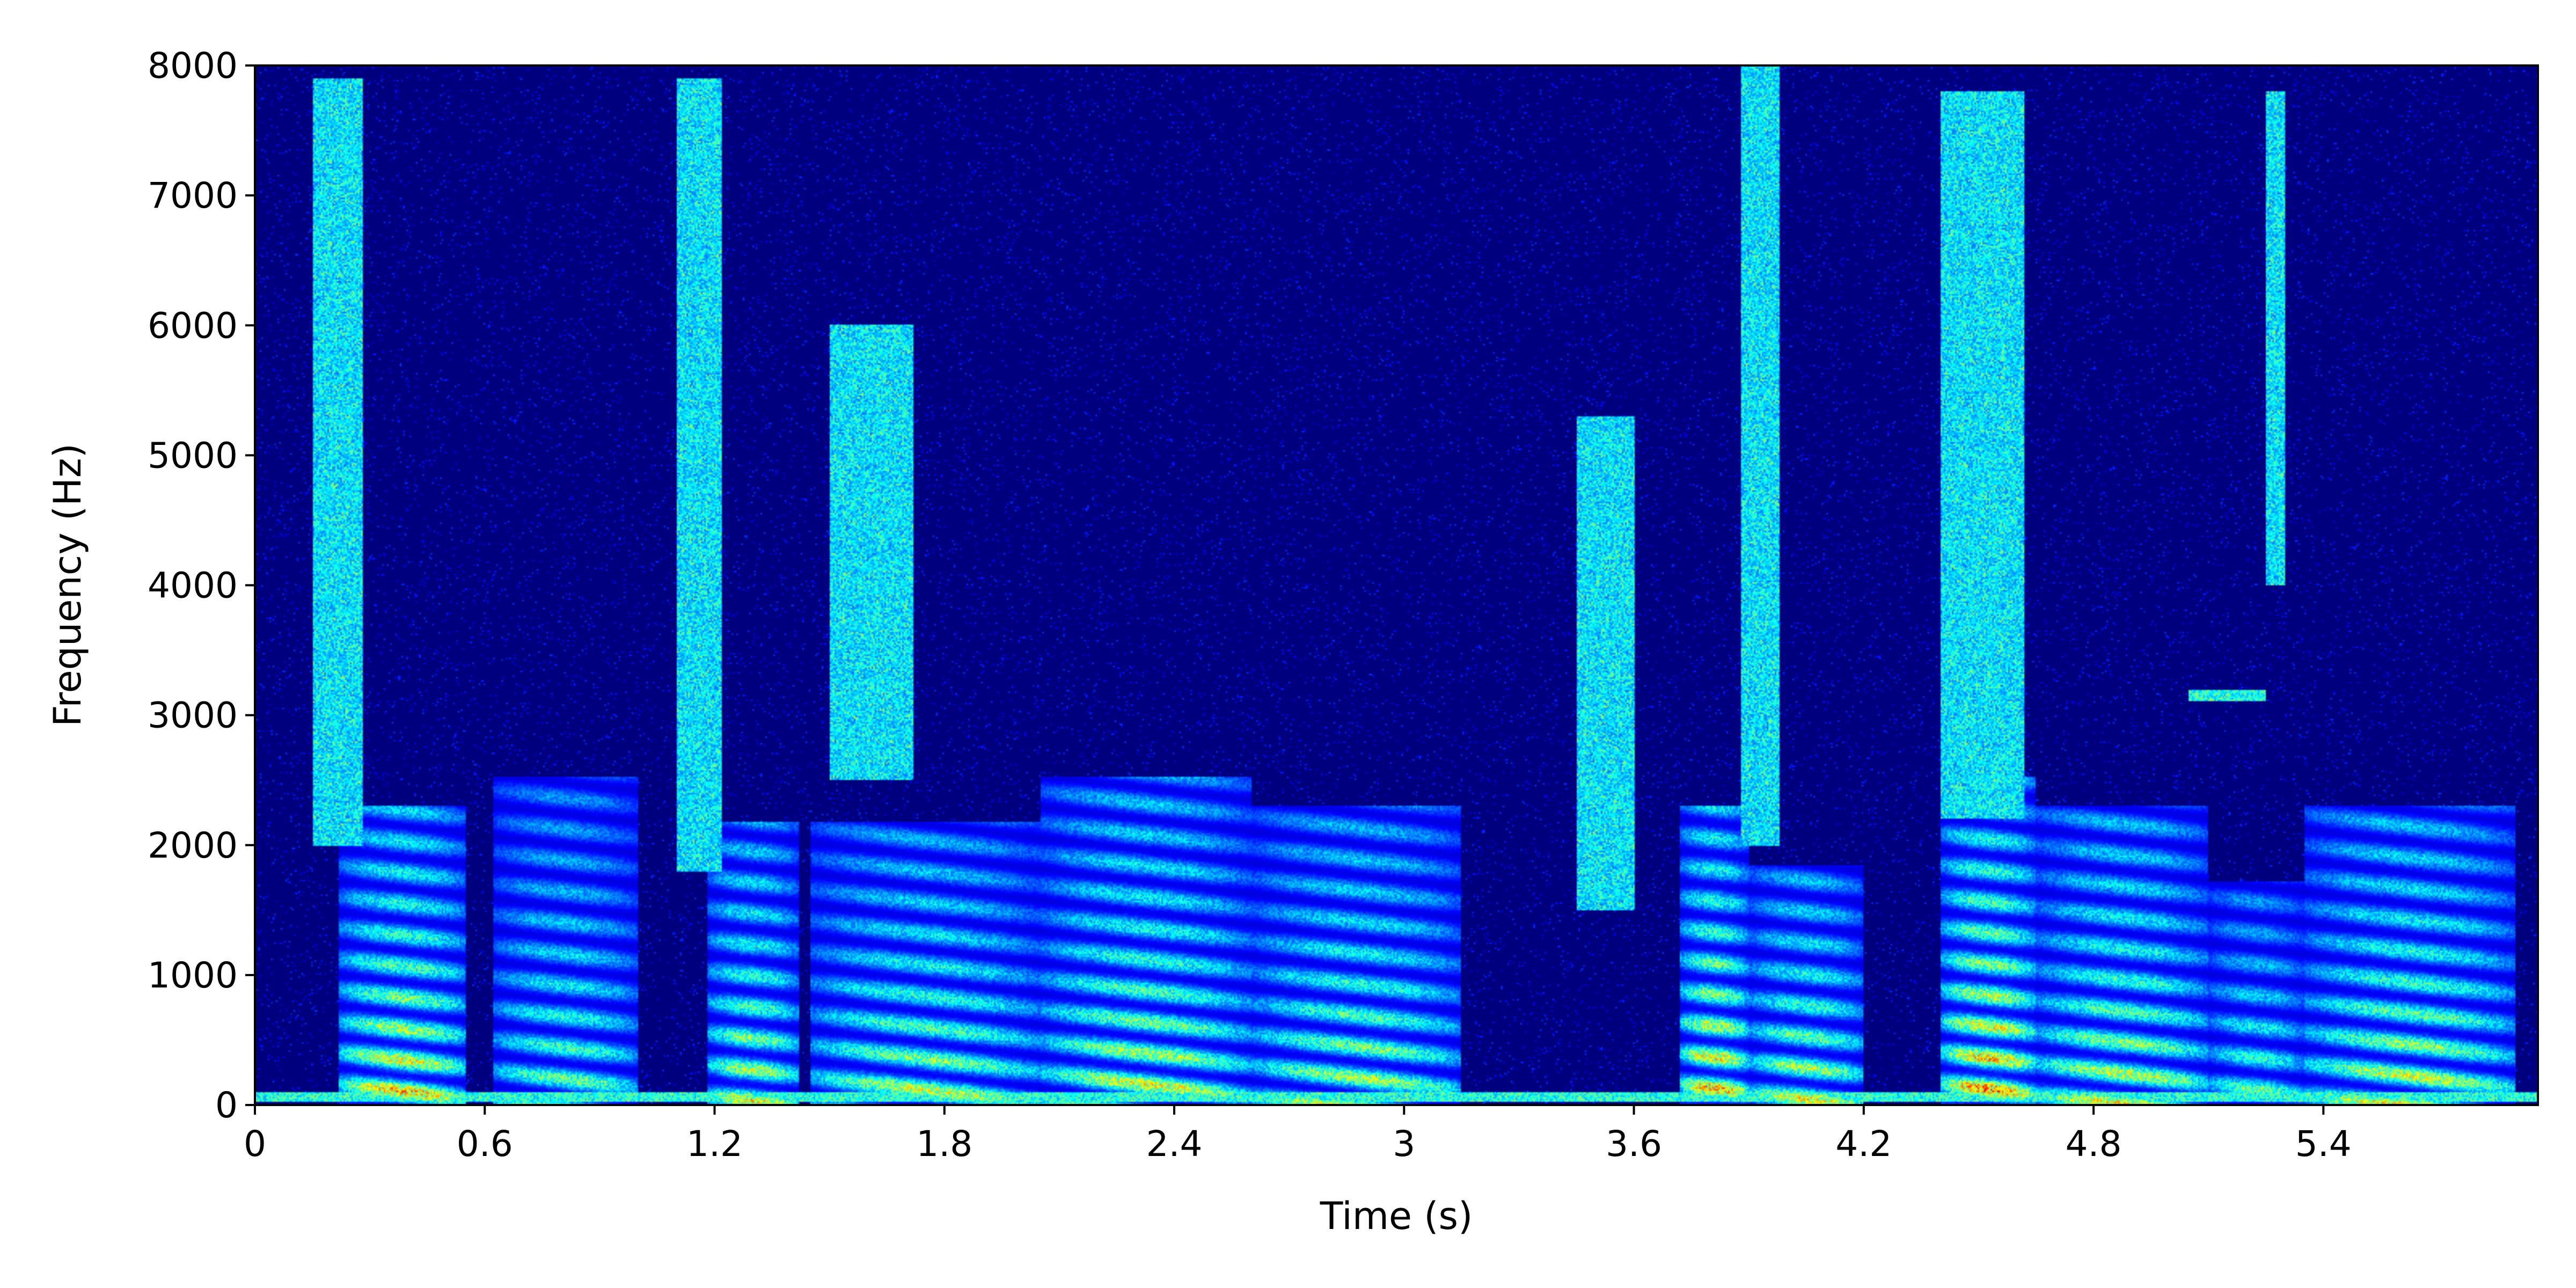  I want to click on y-tick-label: 5000, so click(193, 455).